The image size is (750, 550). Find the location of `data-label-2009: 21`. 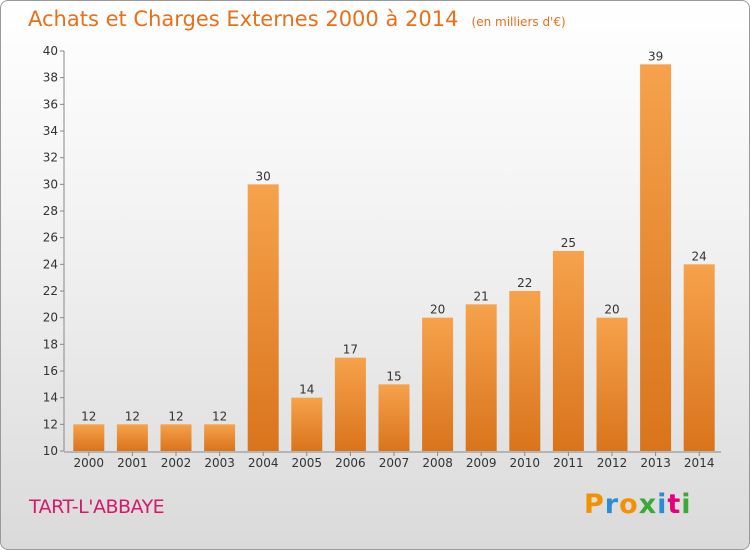

data-label-2009: 21 is located at coordinates (481, 296).